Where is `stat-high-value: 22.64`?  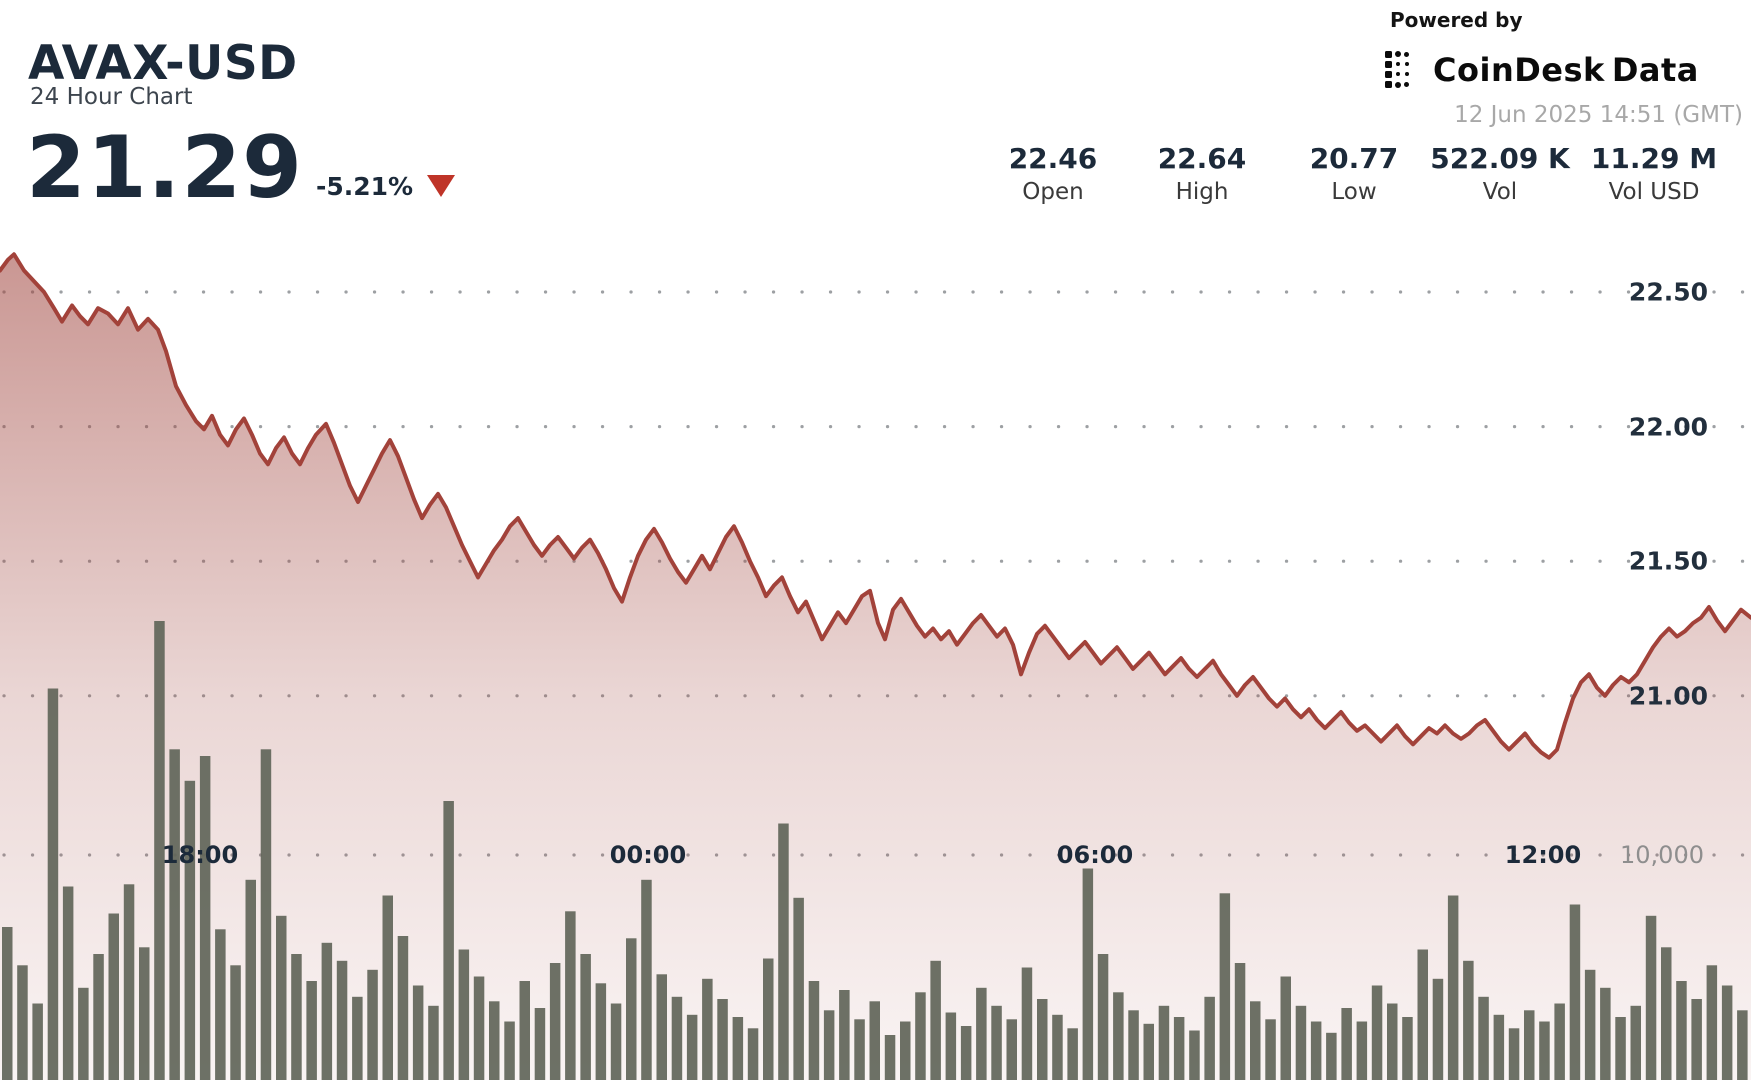
stat-high-value: 22.64 is located at coordinates (1202, 158).